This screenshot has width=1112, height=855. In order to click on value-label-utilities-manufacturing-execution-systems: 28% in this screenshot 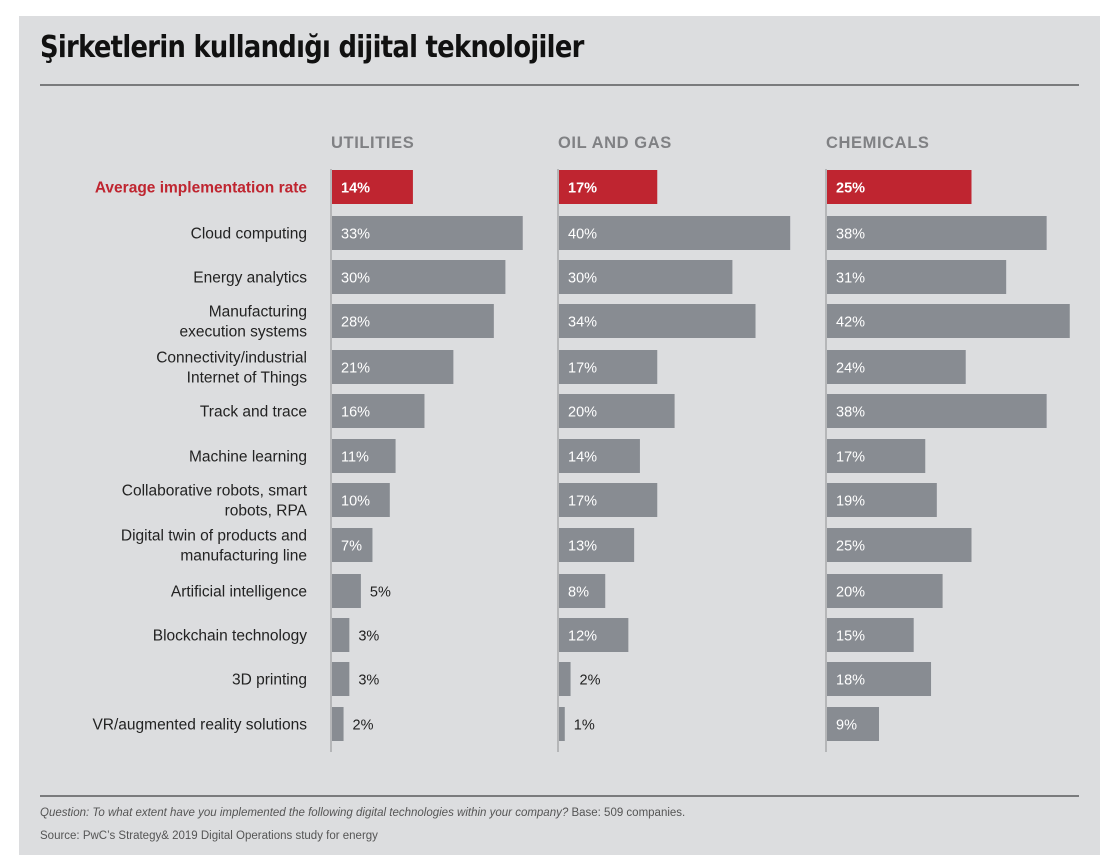, I will do `click(355, 323)`.